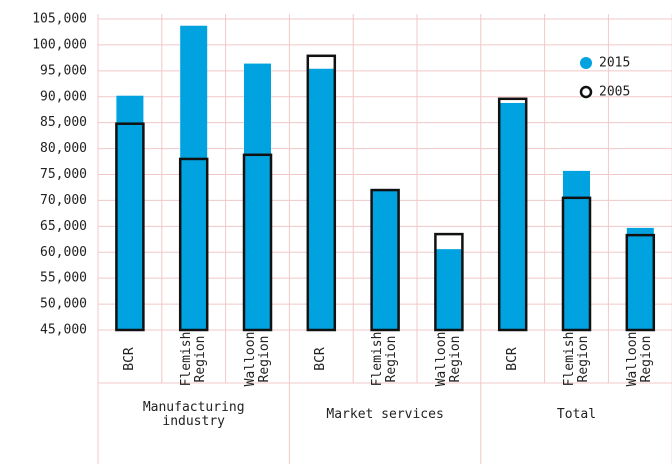  I want to click on legend-label: 2015, so click(614, 63).